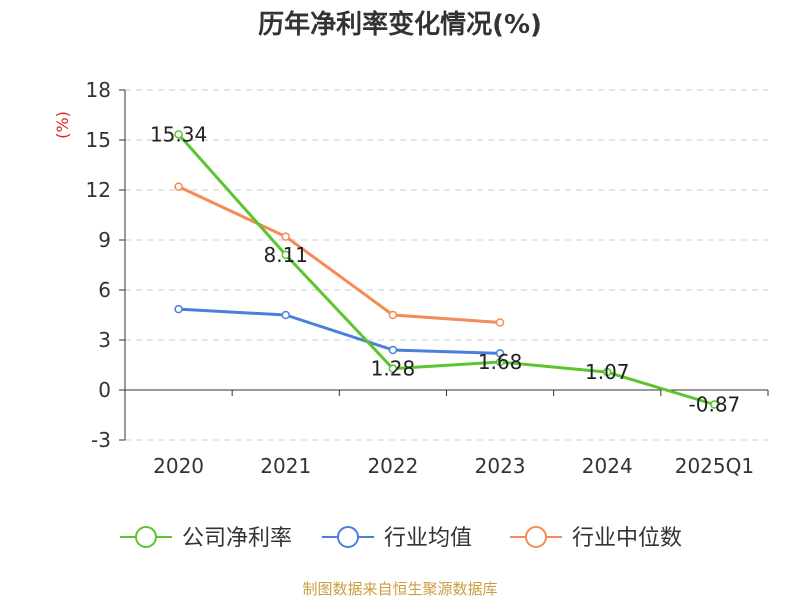 The image size is (800, 600). I want to click on y-tick-label: 6, so click(104, 290).